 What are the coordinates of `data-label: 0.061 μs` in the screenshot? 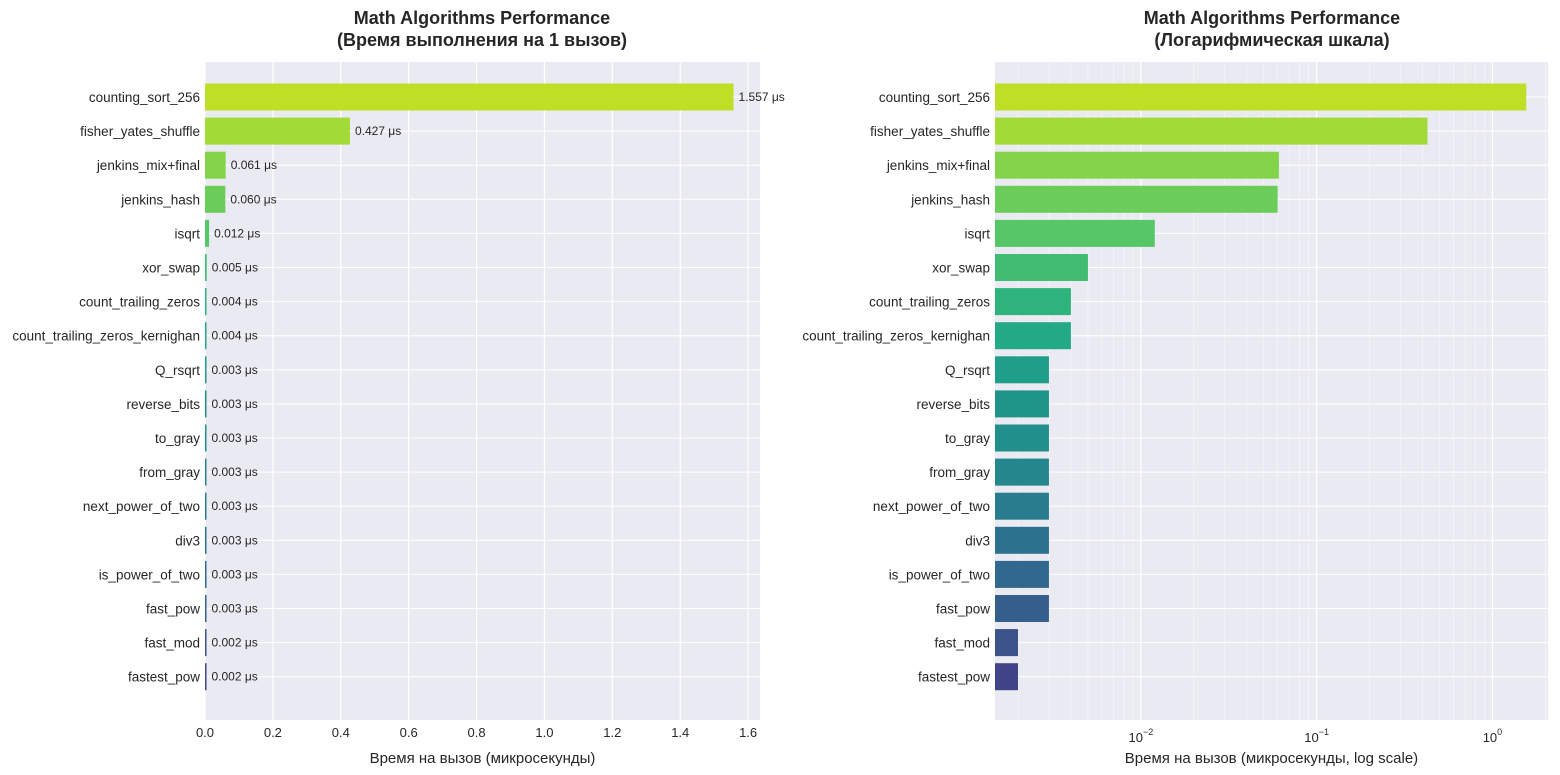 It's located at (254, 165).